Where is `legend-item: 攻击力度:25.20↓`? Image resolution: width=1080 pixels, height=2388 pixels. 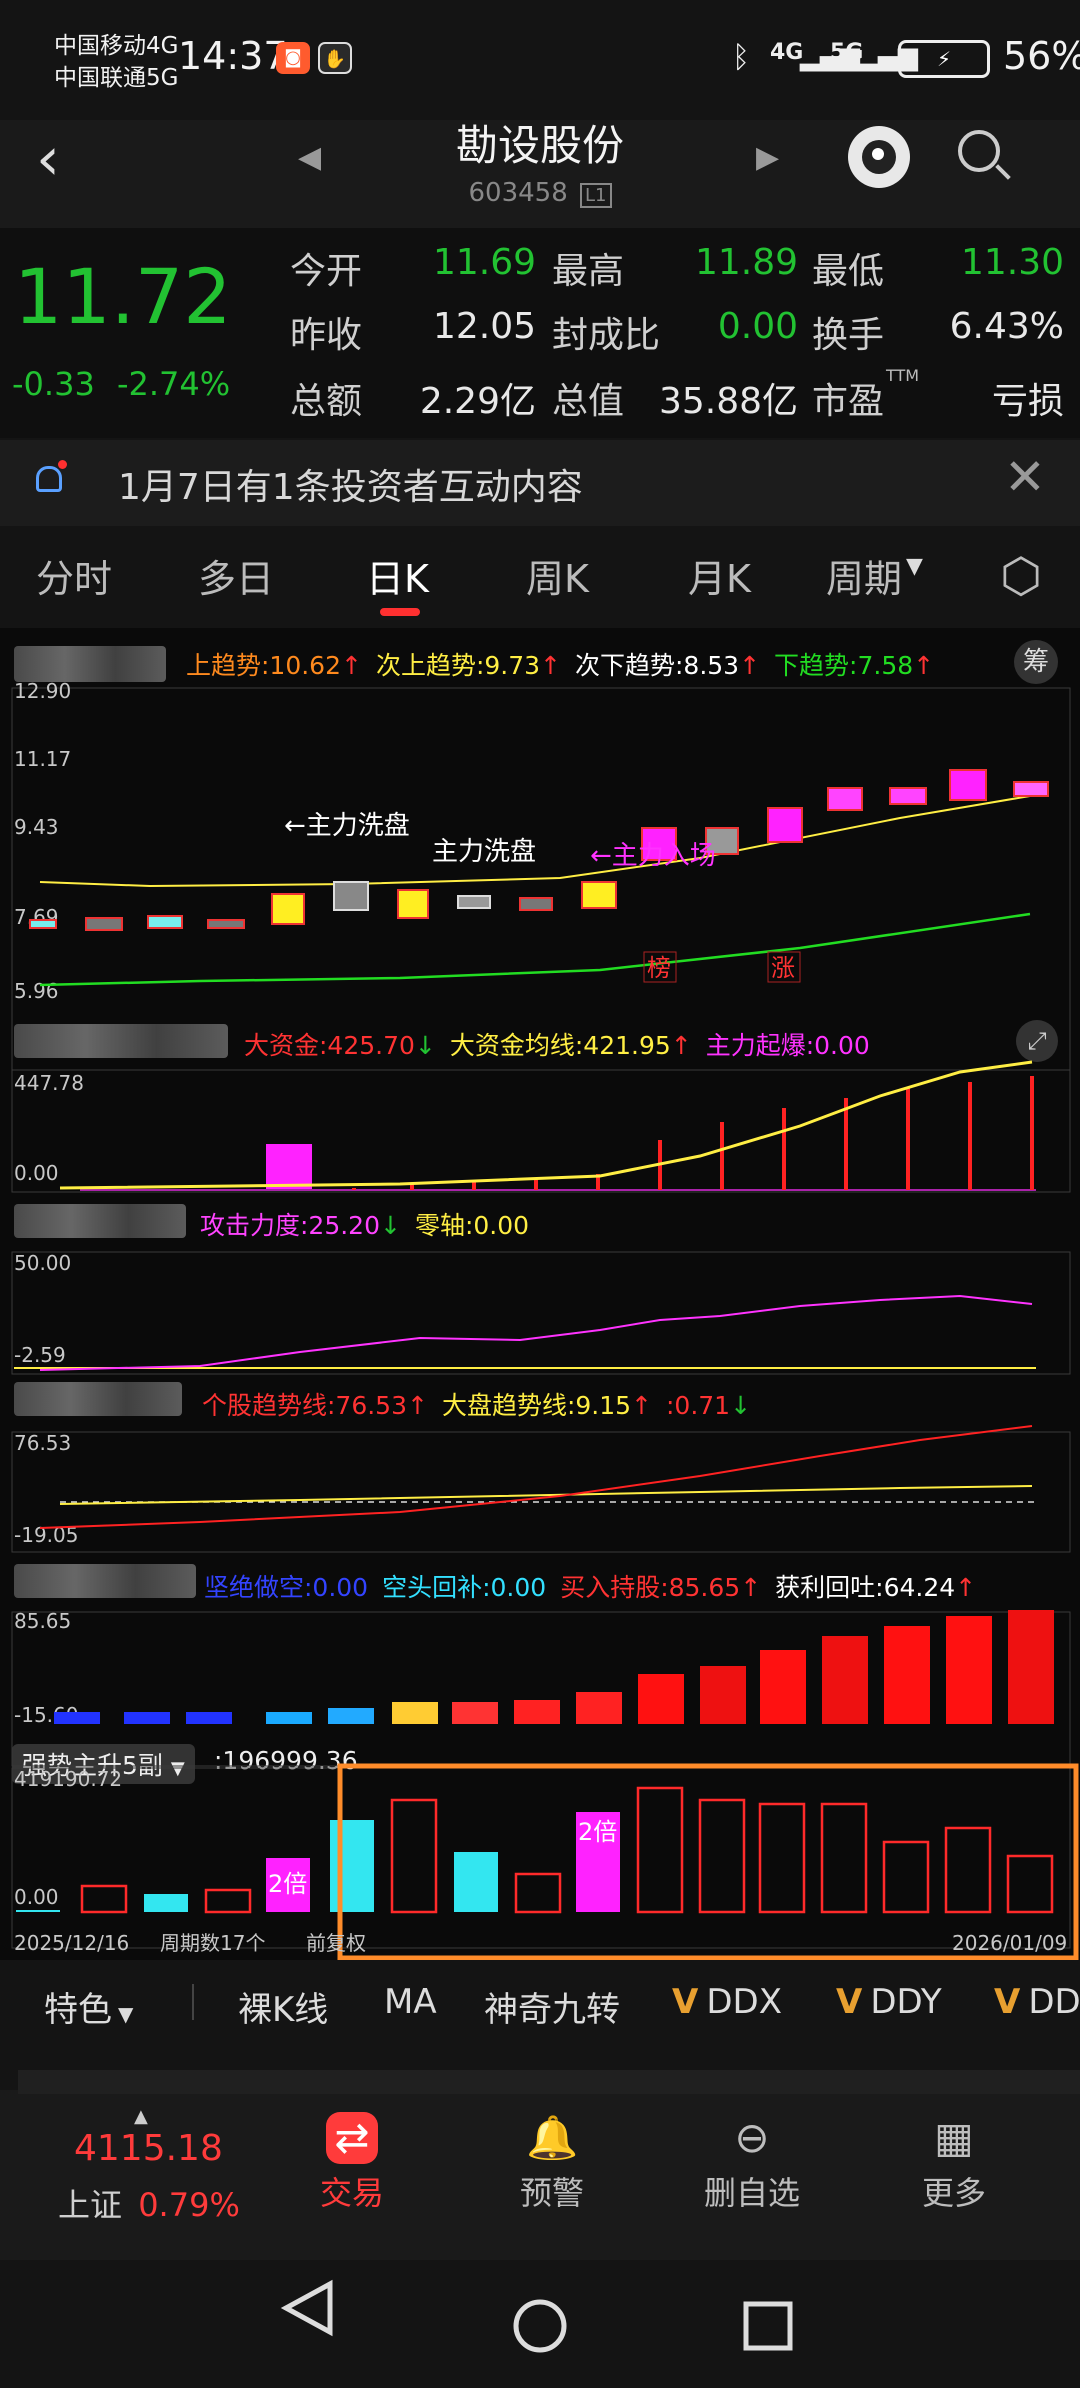 legend-item: 攻击力度:25.20↓ is located at coordinates (300, 1225).